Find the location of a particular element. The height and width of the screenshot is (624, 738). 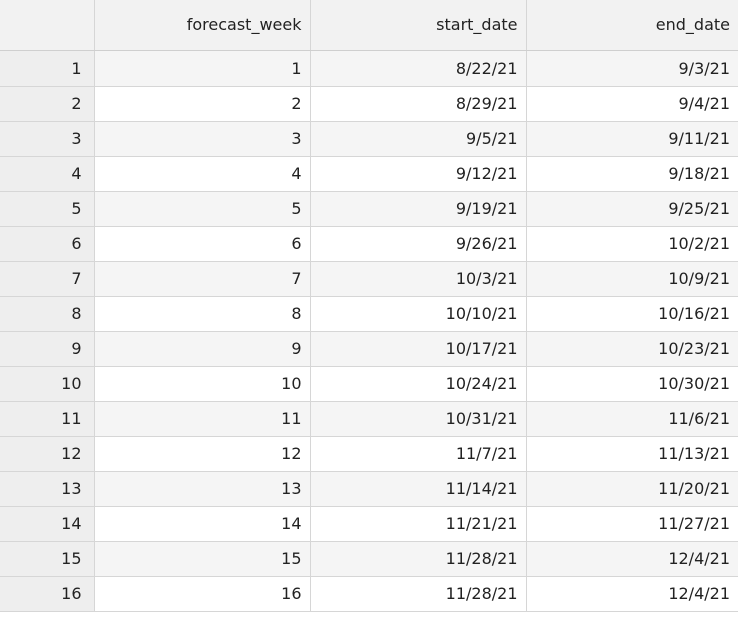

end-date-cell: 10/23/21 is located at coordinates (632, 349).